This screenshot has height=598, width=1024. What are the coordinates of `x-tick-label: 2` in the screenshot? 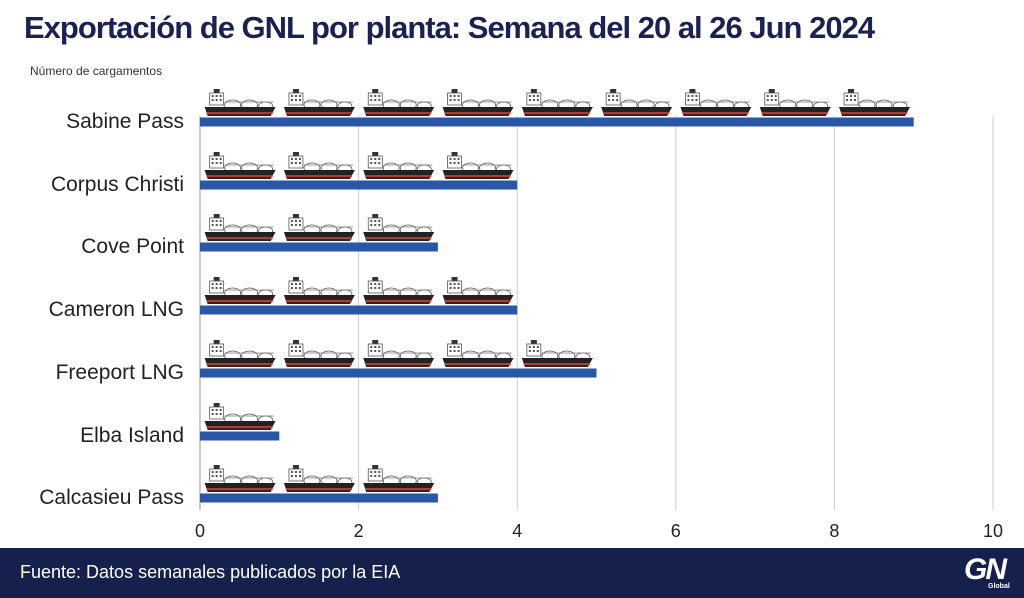 It's located at (359, 531).